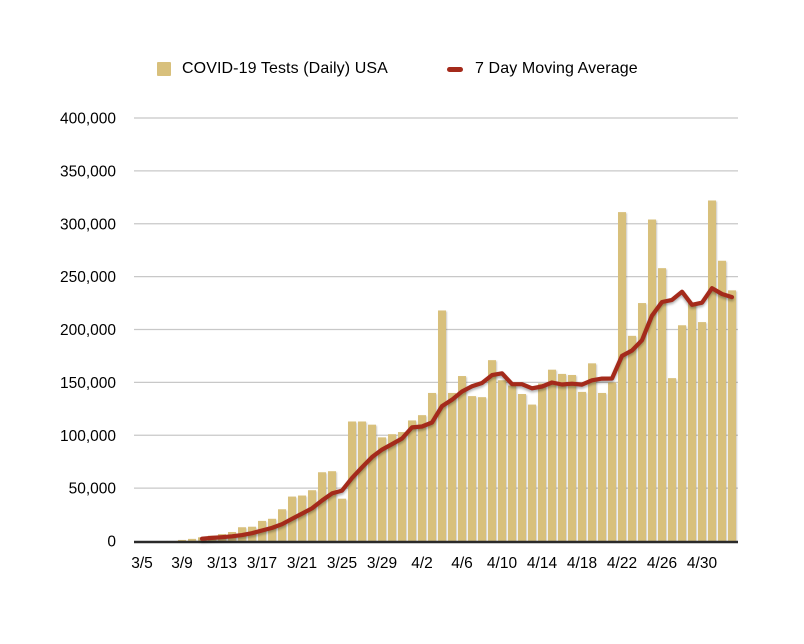  What do you see at coordinates (142, 563) in the screenshot?
I see `x-tick-label: 3/5` at bounding box center [142, 563].